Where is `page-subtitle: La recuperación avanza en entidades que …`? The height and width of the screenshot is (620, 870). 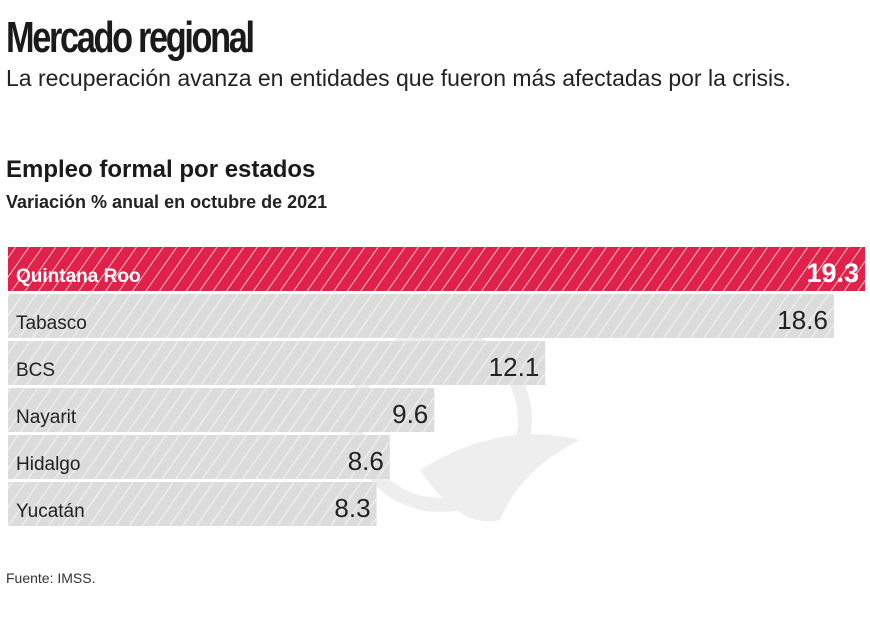
page-subtitle: La recuperación avanza en entidades que … is located at coordinates (399, 78).